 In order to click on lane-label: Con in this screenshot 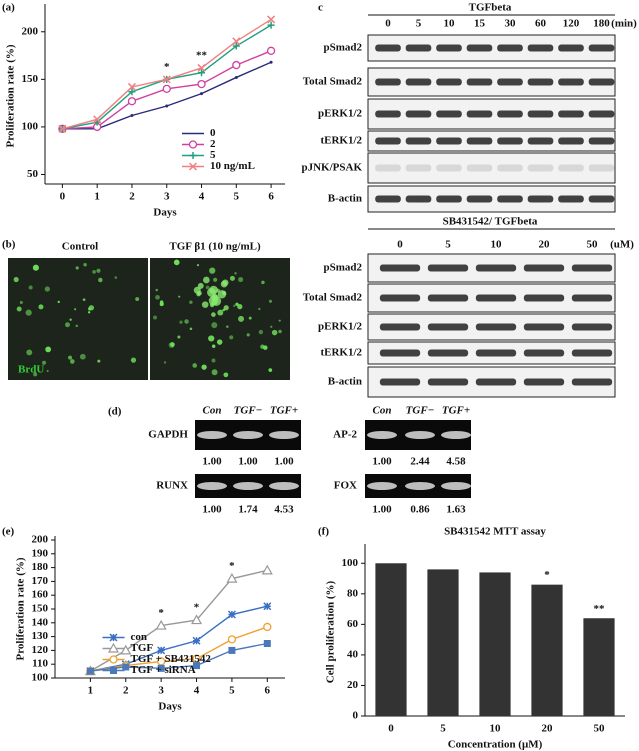, I will do `click(382, 411)`.